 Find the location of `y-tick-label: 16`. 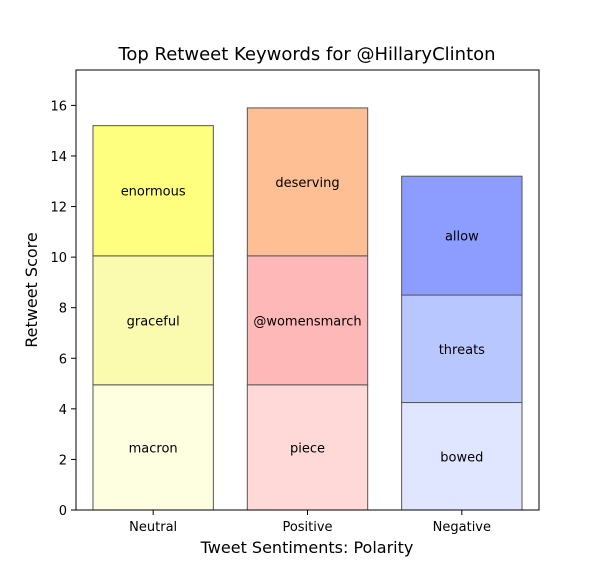

y-tick-label: 16 is located at coordinates (58, 106).